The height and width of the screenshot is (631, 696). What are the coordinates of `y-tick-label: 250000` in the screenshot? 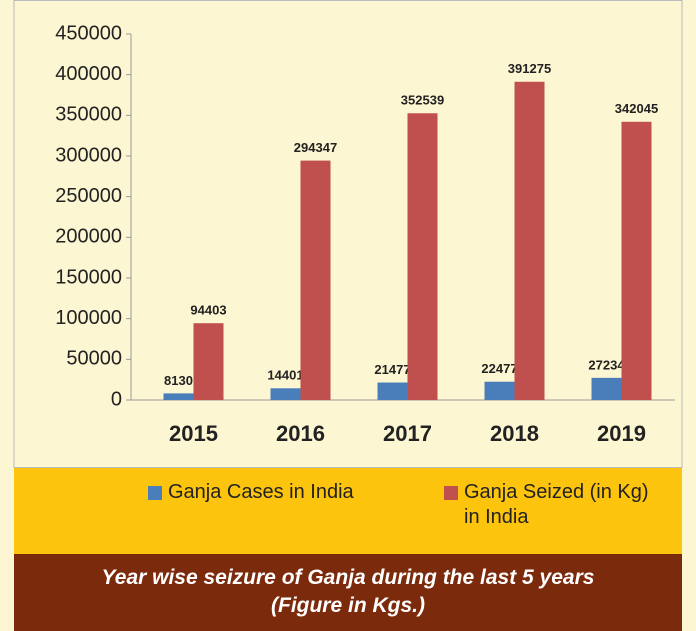 It's located at (88, 196).